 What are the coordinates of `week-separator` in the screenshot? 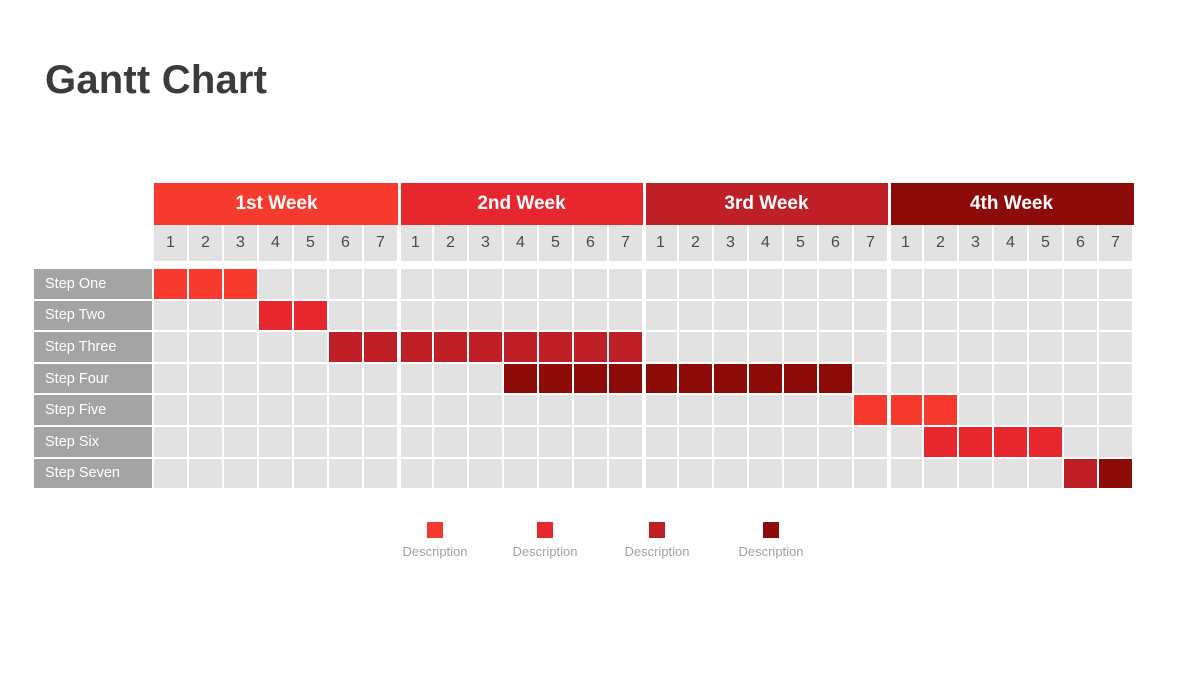 It's located at (889, 336).